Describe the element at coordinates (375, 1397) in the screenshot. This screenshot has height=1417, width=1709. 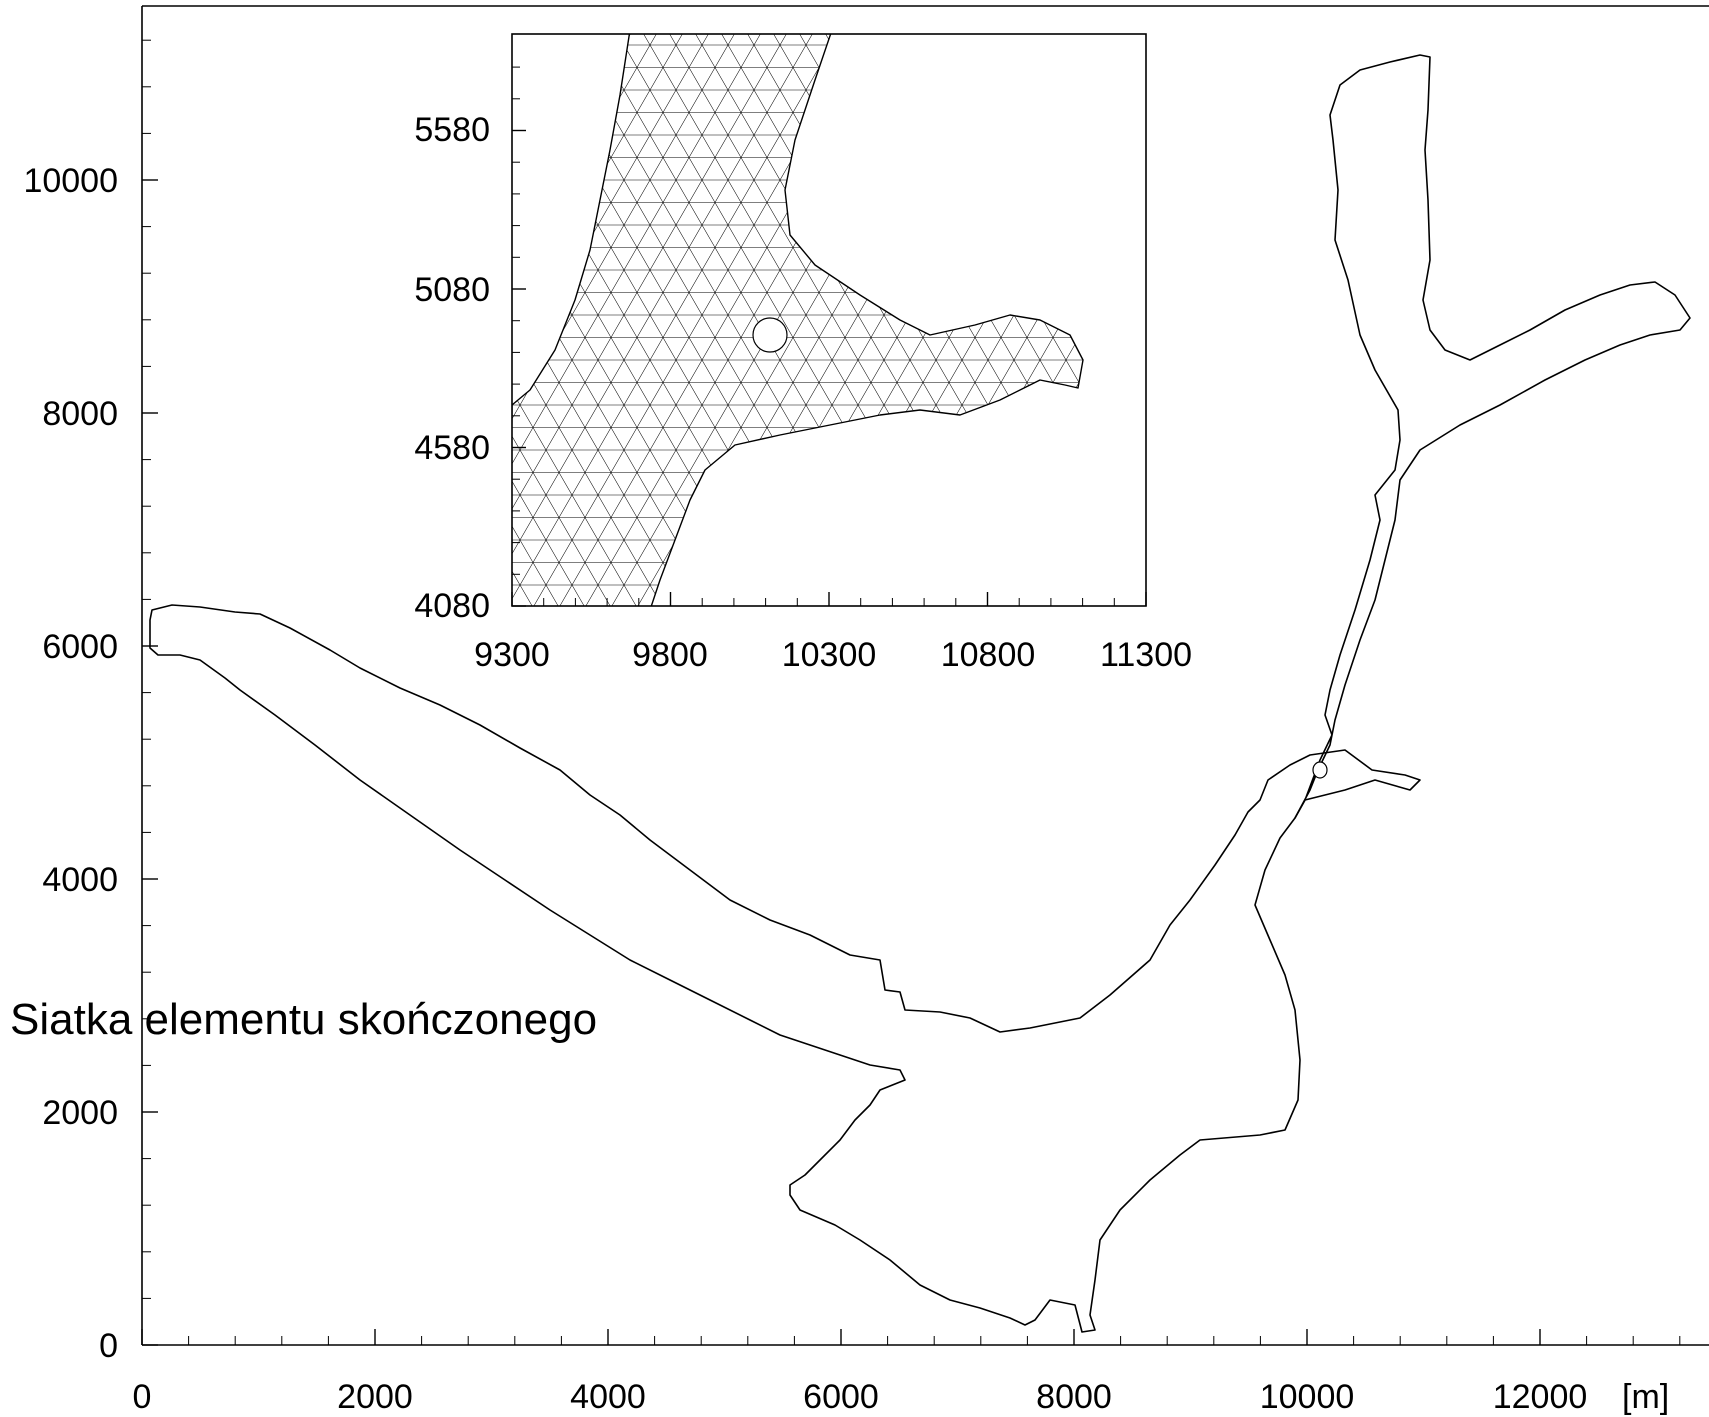
I see `main-x-tick-label: 2000` at that location.